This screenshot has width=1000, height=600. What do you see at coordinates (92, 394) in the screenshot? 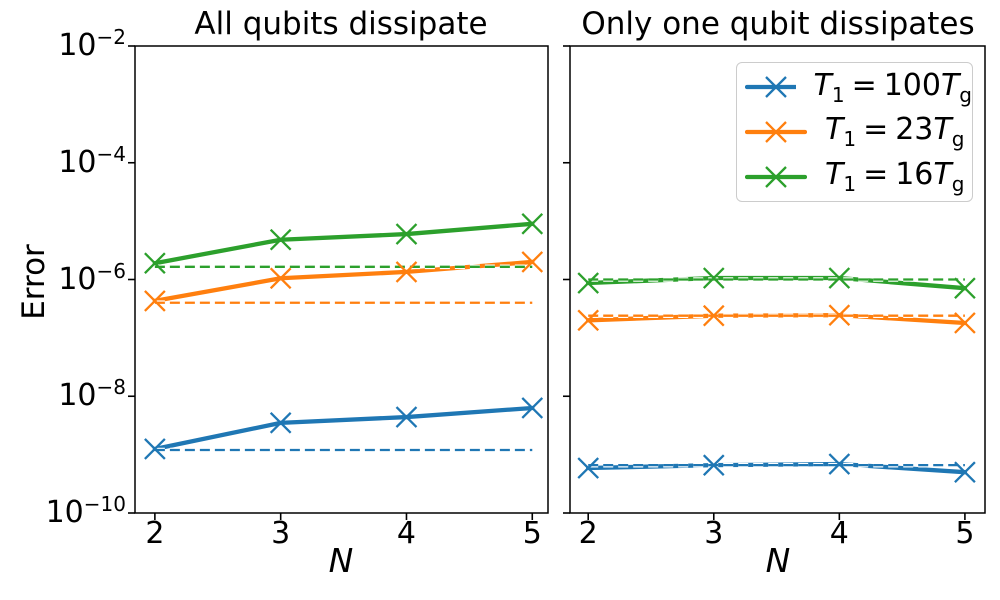
I see `y-tick-label: 10⁻⁸` at bounding box center [92, 394].